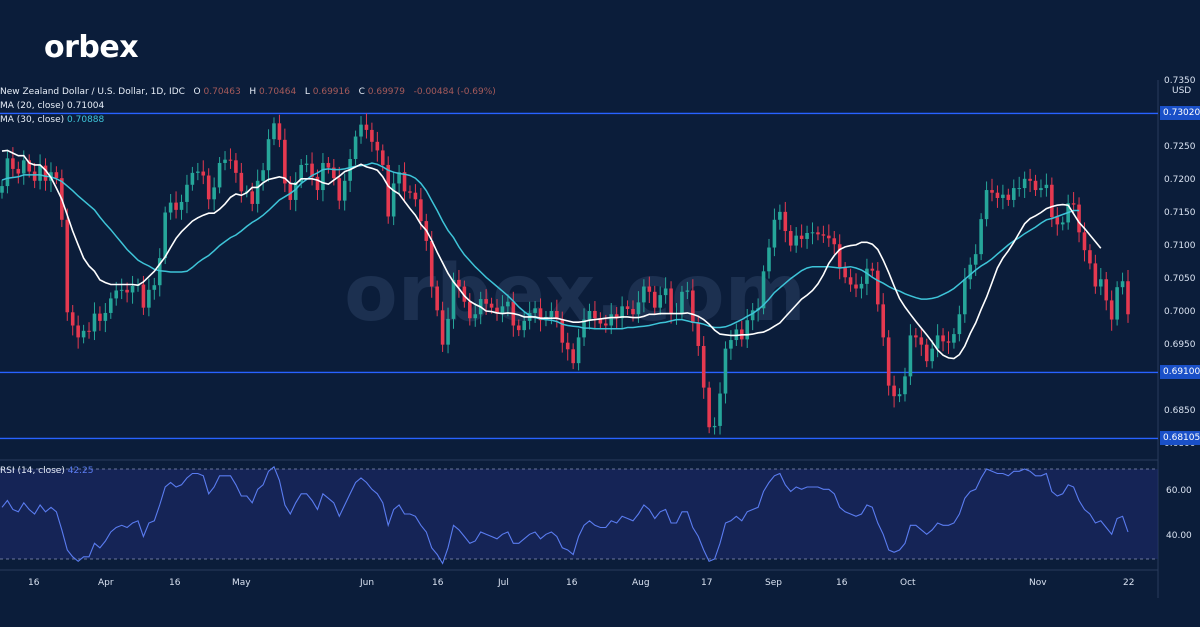 This screenshot has height=627, width=1200. Describe the element at coordinates (386, 92) in the screenshot. I see `close-value: 0.69979` at that location.